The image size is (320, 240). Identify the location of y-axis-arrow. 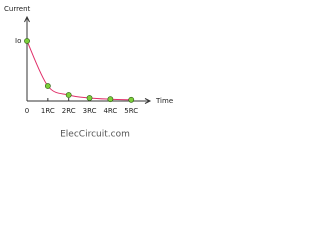
(27, 19).